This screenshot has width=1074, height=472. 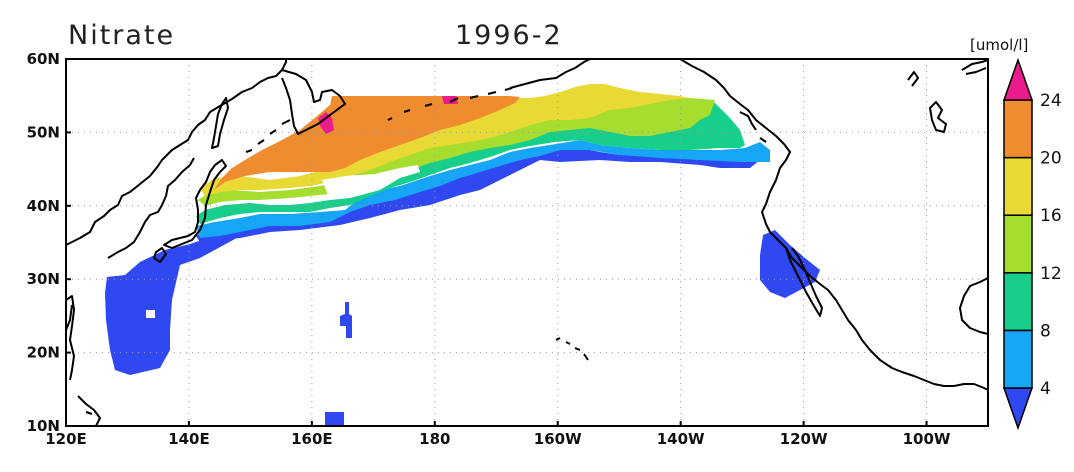 What do you see at coordinates (1045, 331) in the screenshot?
I see `colorbar-tick-label: 8` at bounding box center [1045, 331].